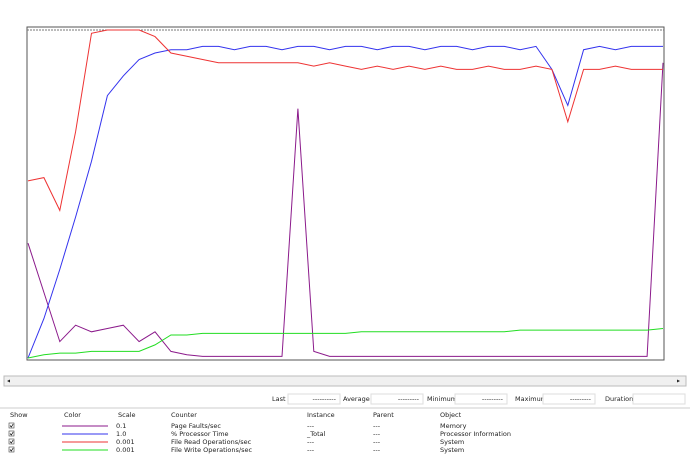  I want to click on cell: Processor Information, so click(475, 434).